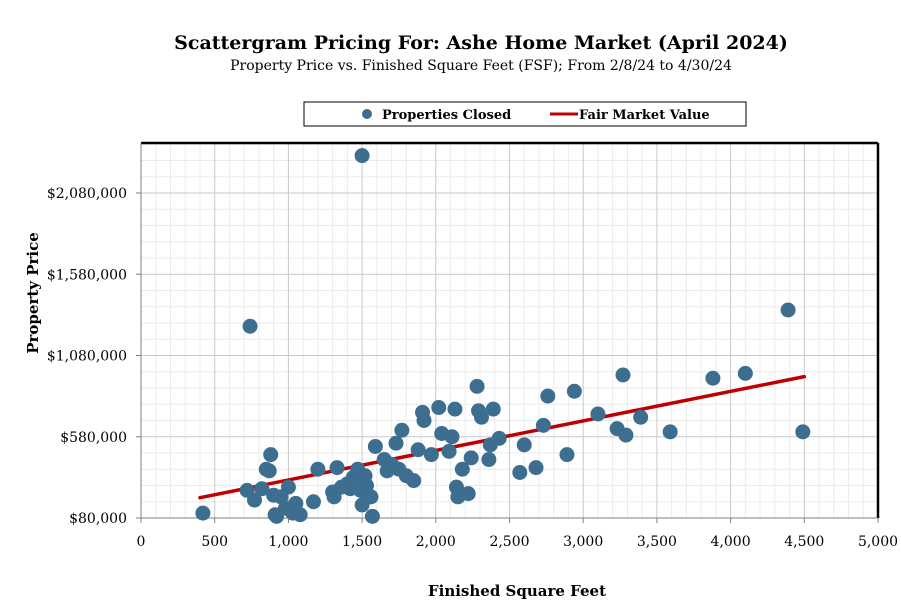 The height and width of the screenshot is (610, 901). Describe the element at coordinates (362, 542) in the screenshot. I see `x-tick-label: 1,500` at that location.